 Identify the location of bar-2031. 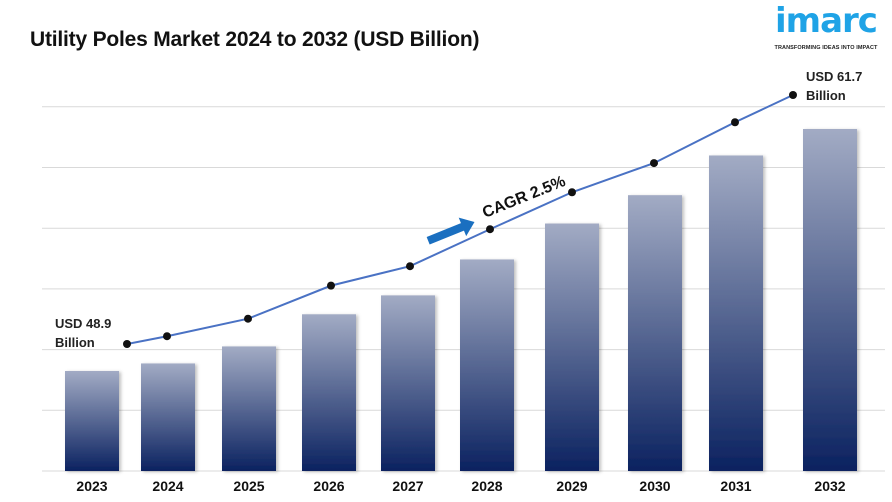
(736, 313).